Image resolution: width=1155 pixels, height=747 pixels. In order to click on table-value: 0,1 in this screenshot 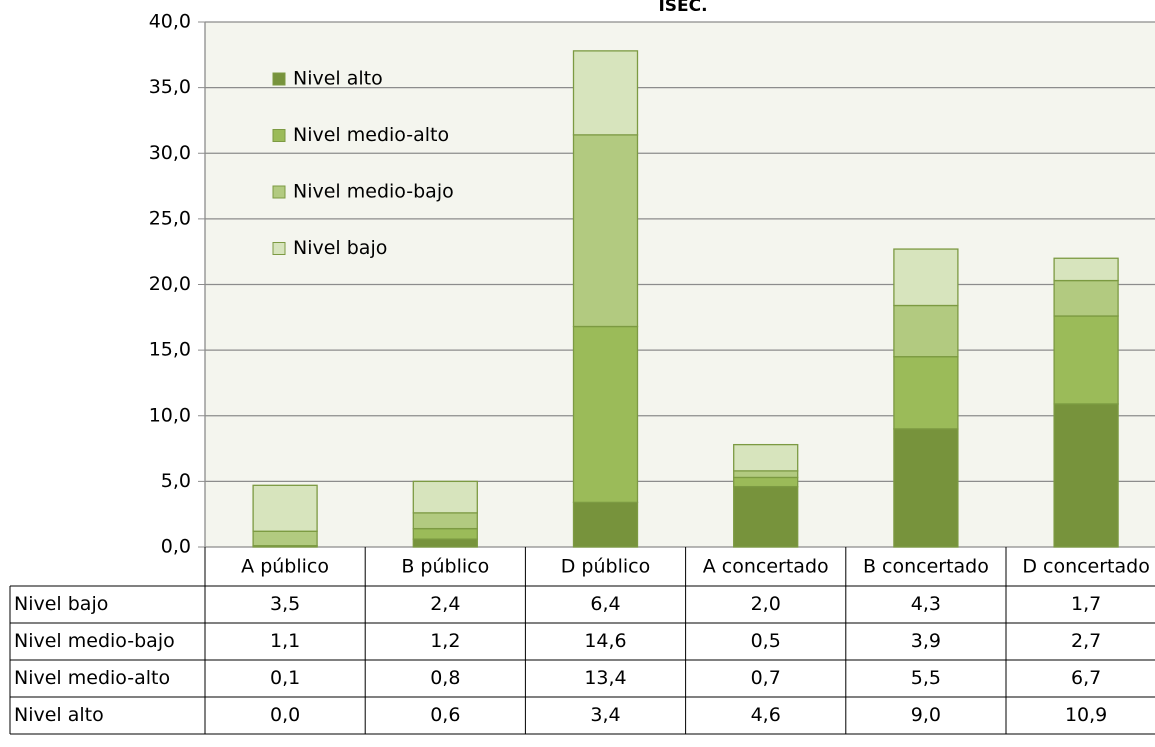, I will do `click(285, 678)`.